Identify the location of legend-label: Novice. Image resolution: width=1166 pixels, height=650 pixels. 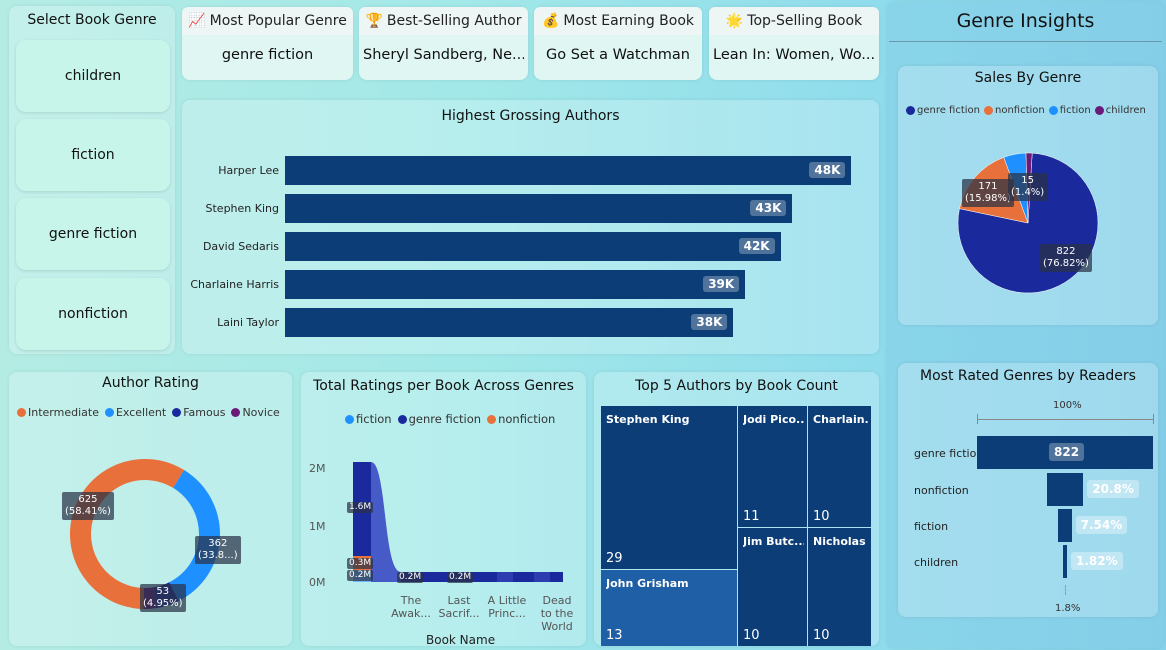
(261, 412).